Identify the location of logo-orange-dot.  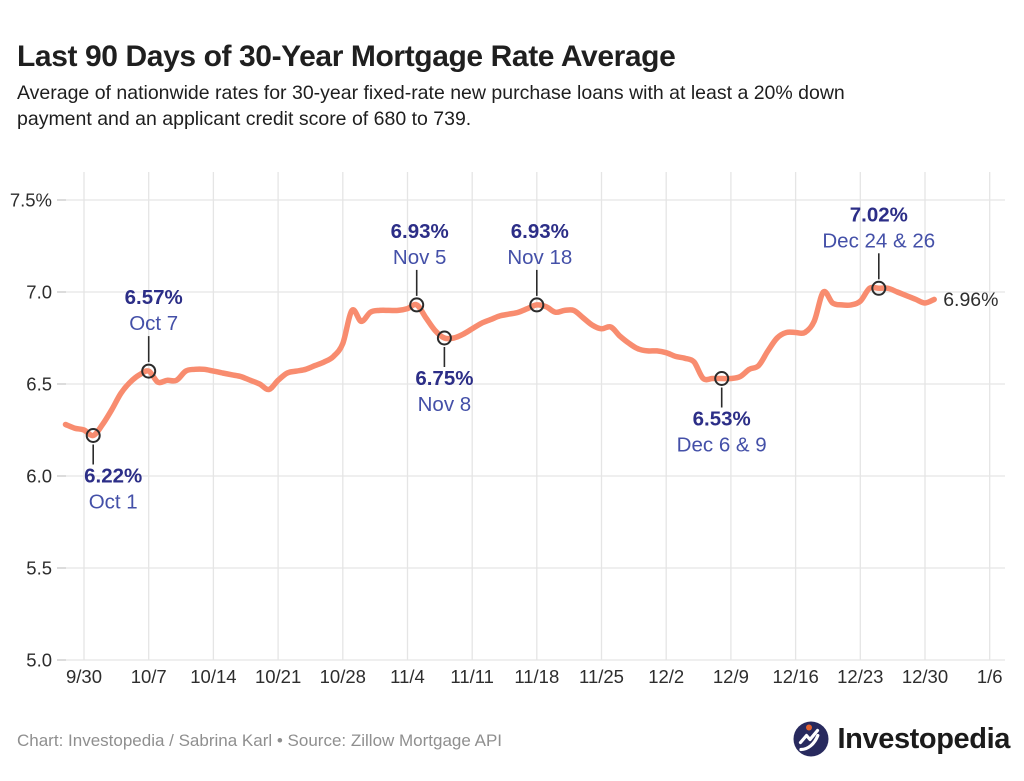
(808, 727).